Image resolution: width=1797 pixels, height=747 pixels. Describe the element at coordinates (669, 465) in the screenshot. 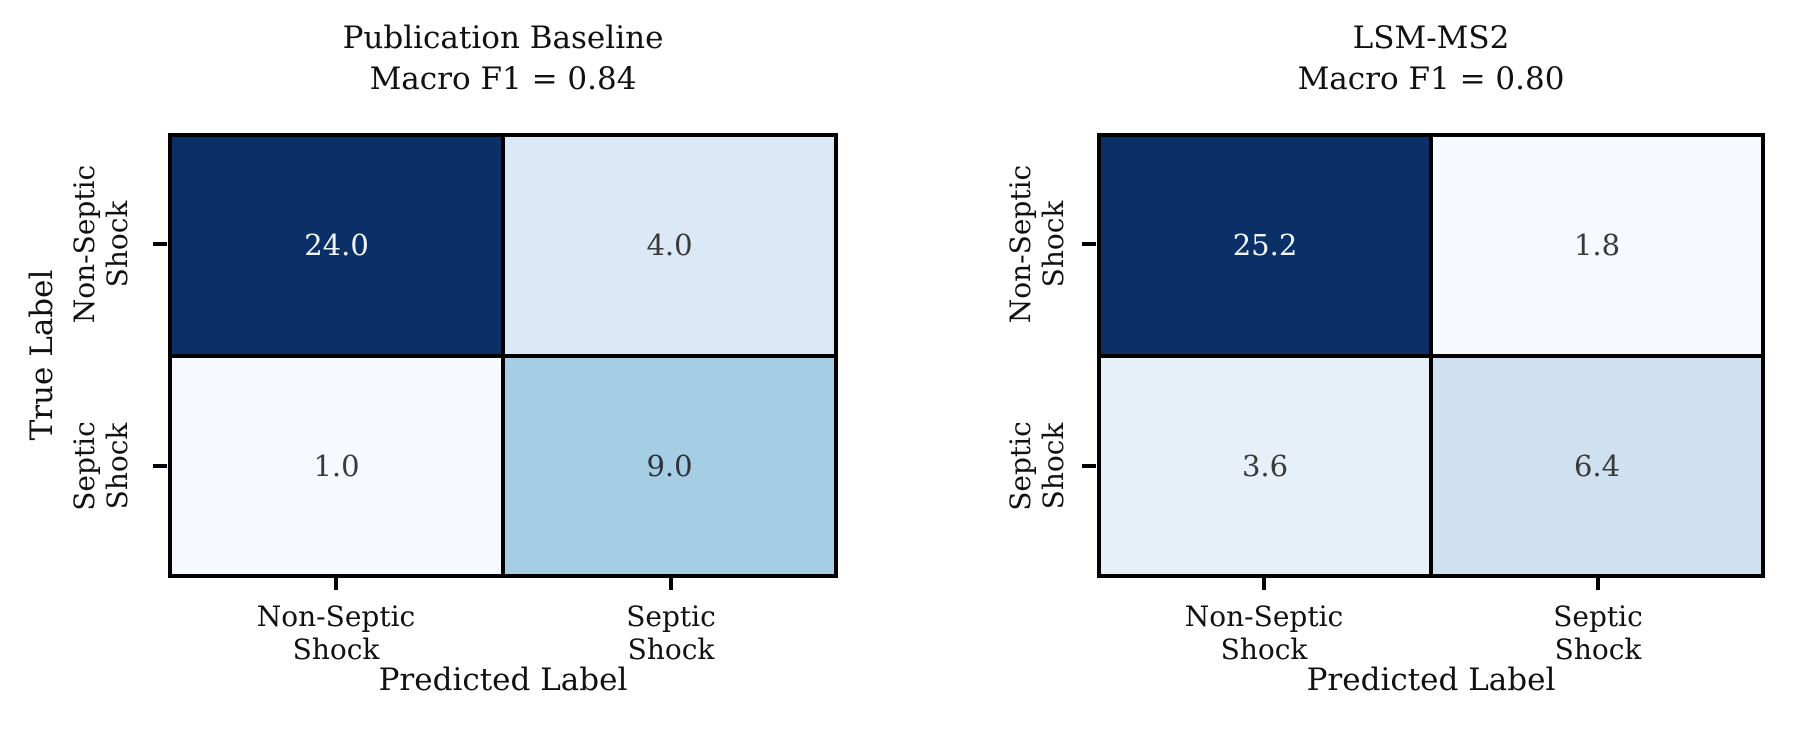

I see `cell-true-septic-pred-septic: 9.0` at that location.